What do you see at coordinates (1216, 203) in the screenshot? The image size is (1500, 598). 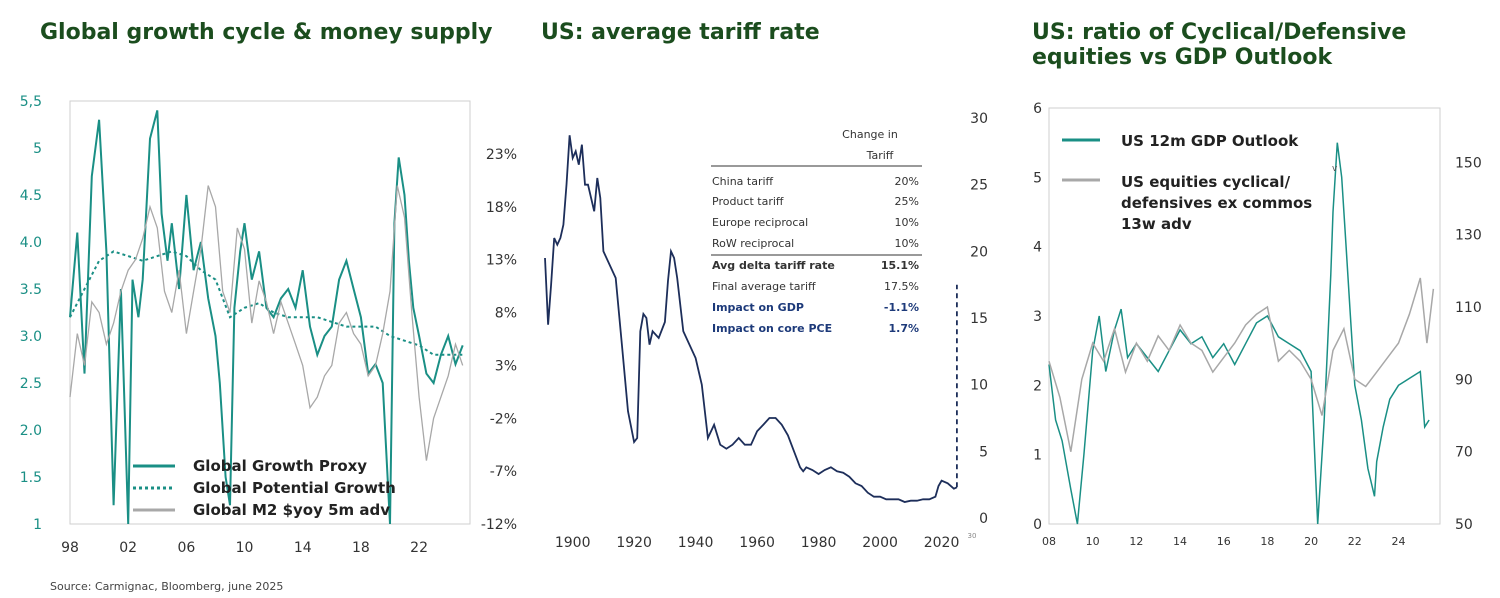 I see `chart3-legend-label: defensives ex commos` at bounding box center [1216, 203].